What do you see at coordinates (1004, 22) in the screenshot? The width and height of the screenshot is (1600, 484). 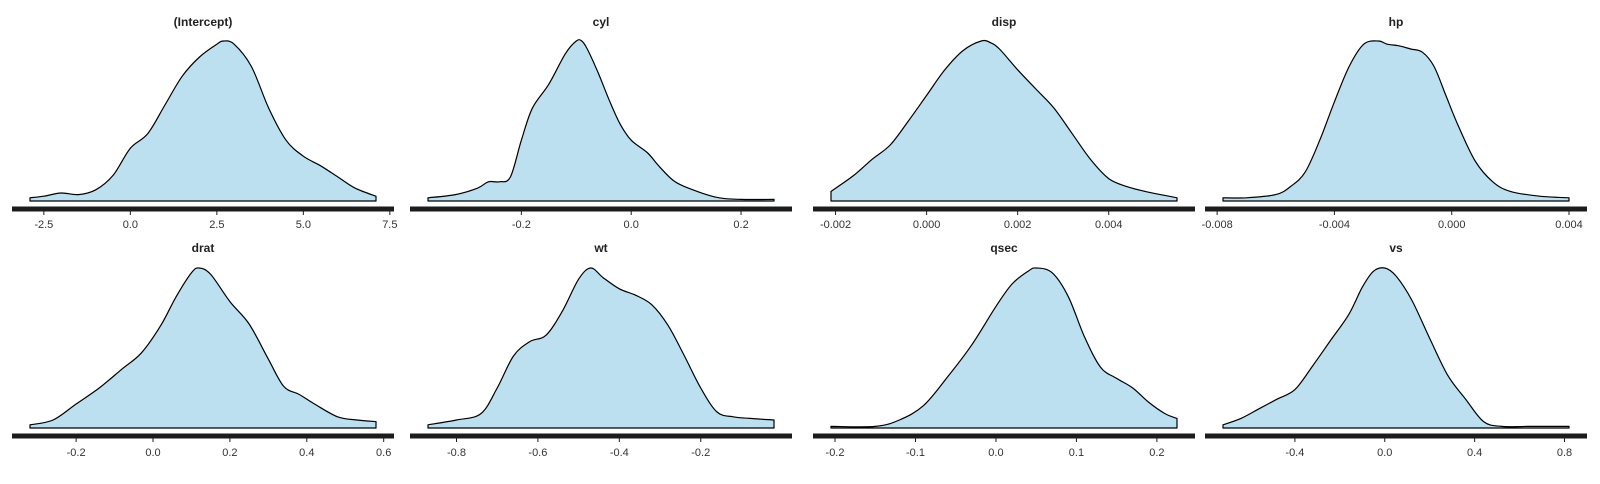 I see `panel-title: disp` at bounding box center [1004, 22].